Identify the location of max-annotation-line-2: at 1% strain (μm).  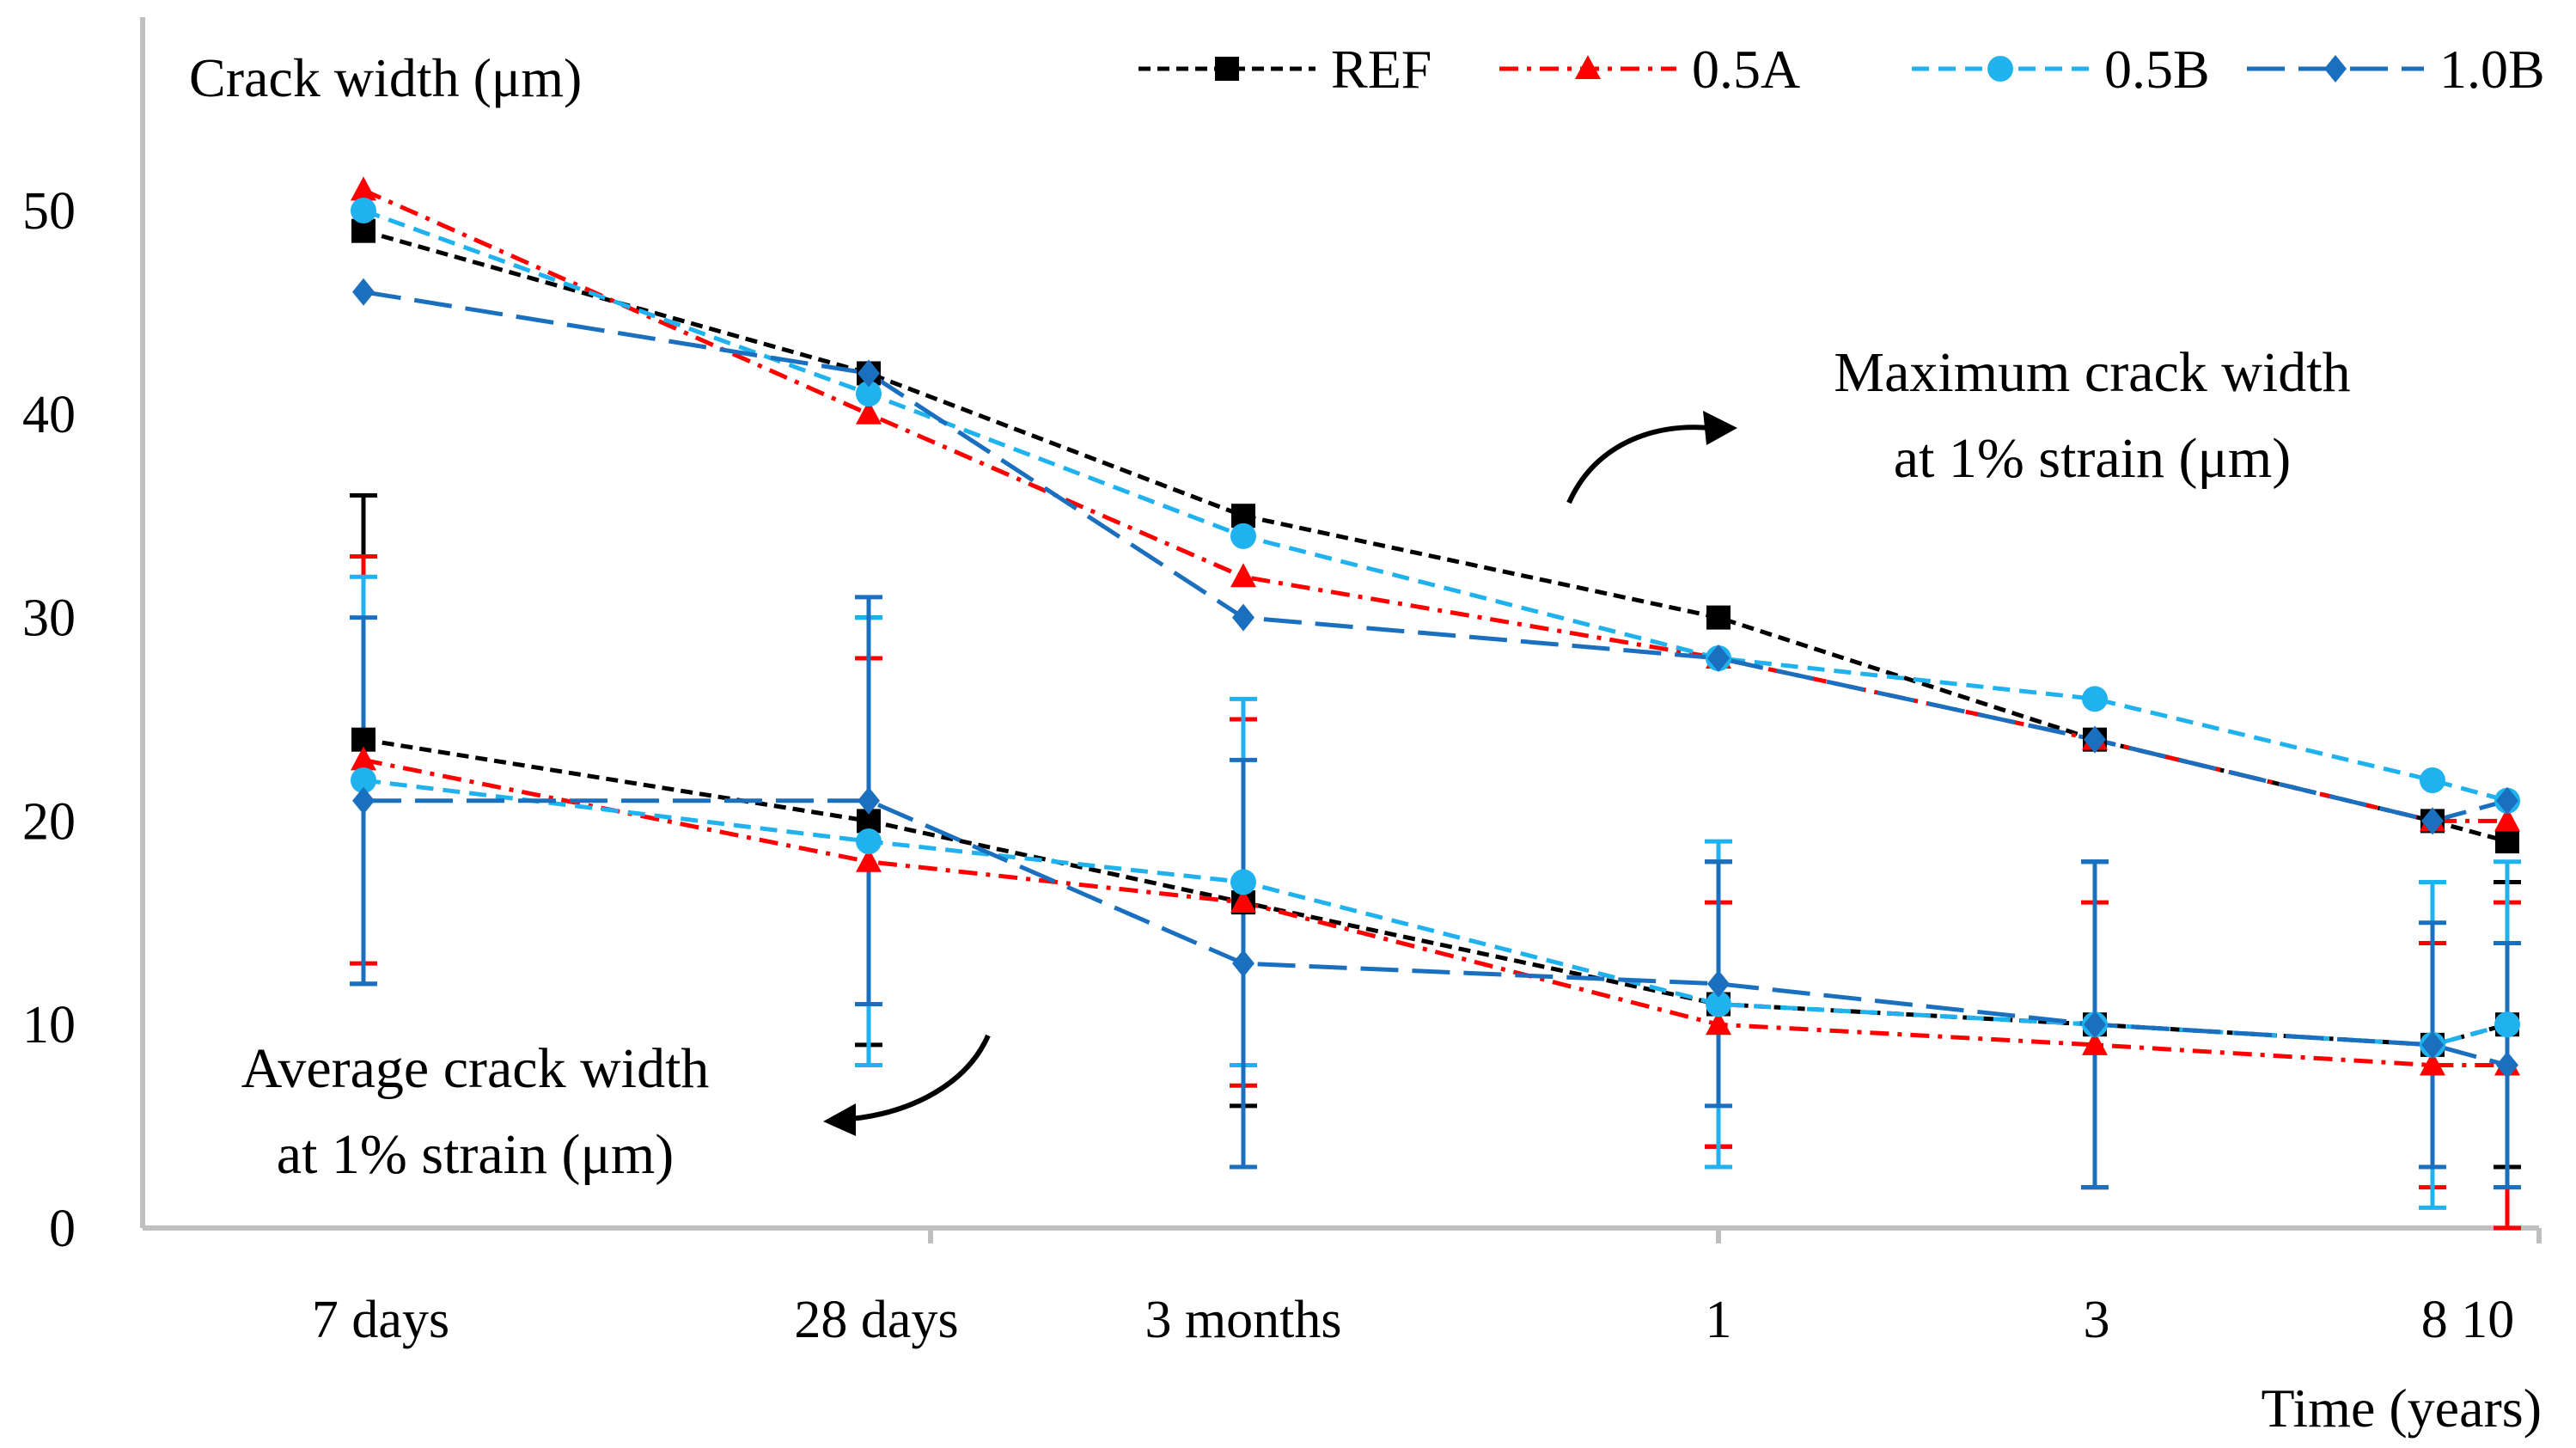
(2092, 458).